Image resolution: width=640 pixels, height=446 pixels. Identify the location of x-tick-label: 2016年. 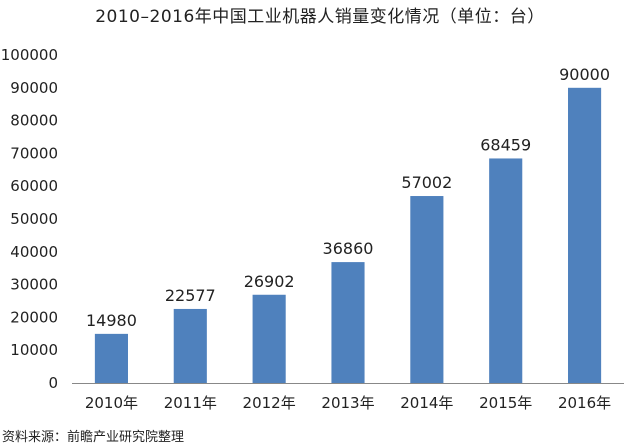
(584, 403).